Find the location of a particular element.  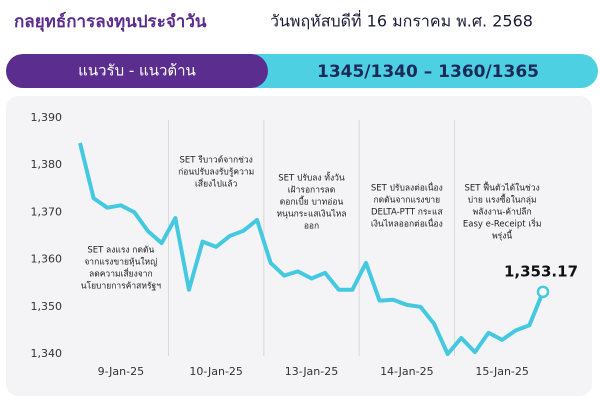

x-tick-label: 15-Jan-25 is located at coordinates (502, 371).